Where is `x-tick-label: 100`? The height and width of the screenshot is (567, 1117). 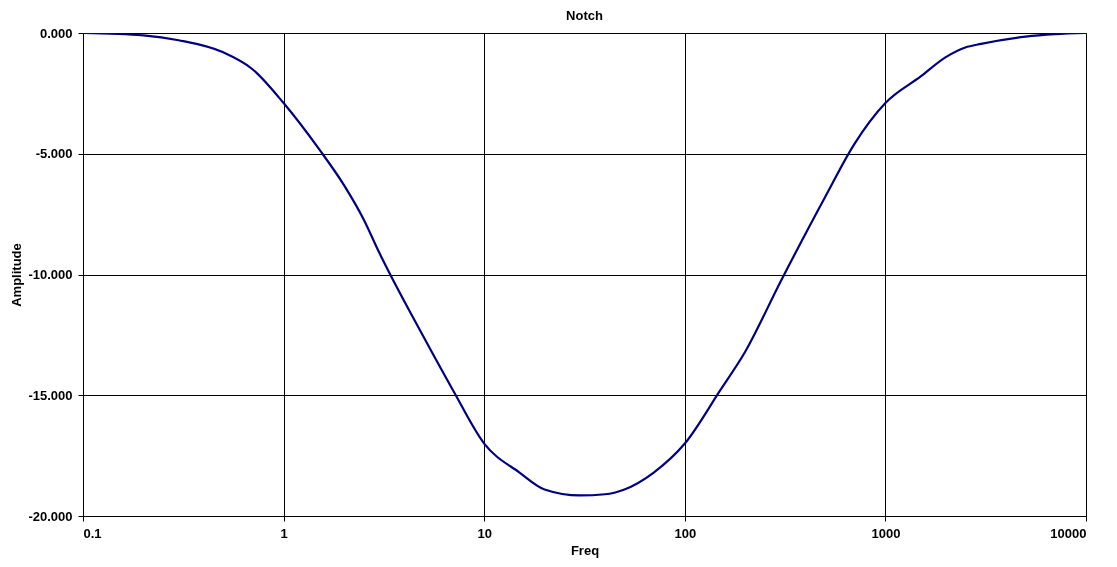
x-tick-label: 100 is located at coordinates (685, 533).